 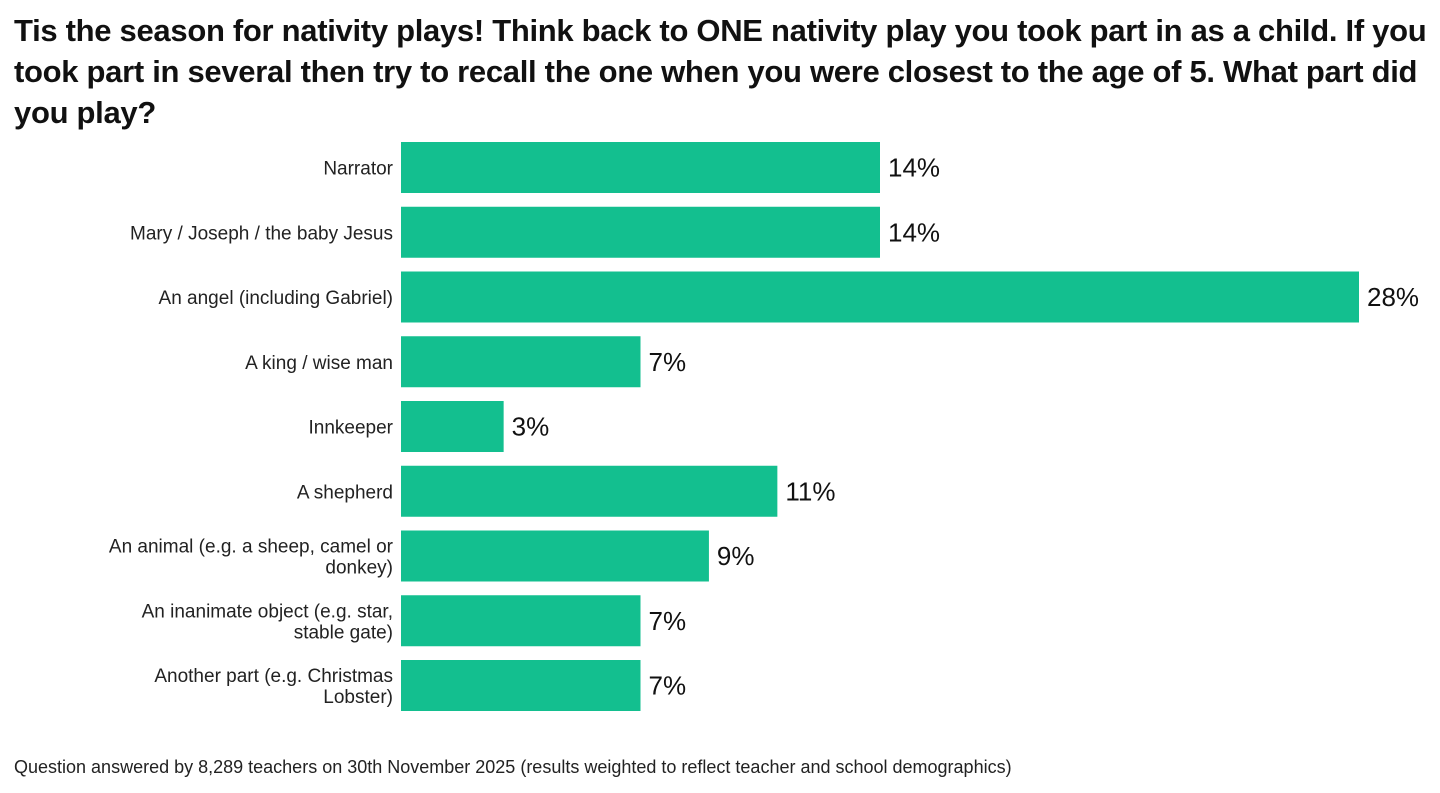 I want to click on category-label-line: An angel (including Gabriel), so click(x=276, y=298).